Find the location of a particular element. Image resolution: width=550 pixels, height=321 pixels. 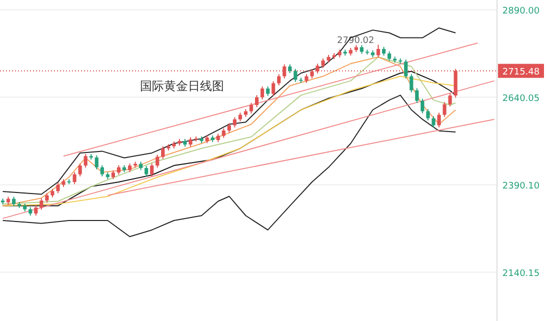

y-tick-label: 2640.05 is located at coordinates (521, 99).